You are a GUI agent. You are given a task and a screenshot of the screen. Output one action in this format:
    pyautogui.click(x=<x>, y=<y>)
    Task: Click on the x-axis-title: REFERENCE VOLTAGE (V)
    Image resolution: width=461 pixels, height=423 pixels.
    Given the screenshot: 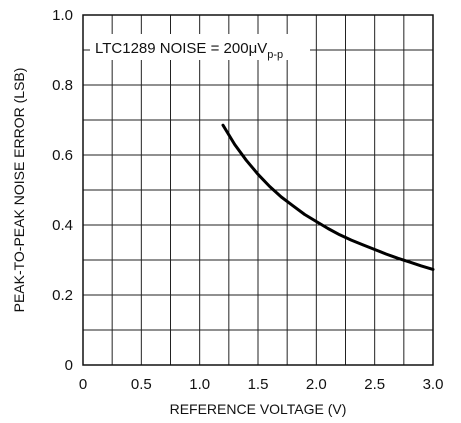 What is the action you would take?
    pyautogui.click(x=258, y=409)
    